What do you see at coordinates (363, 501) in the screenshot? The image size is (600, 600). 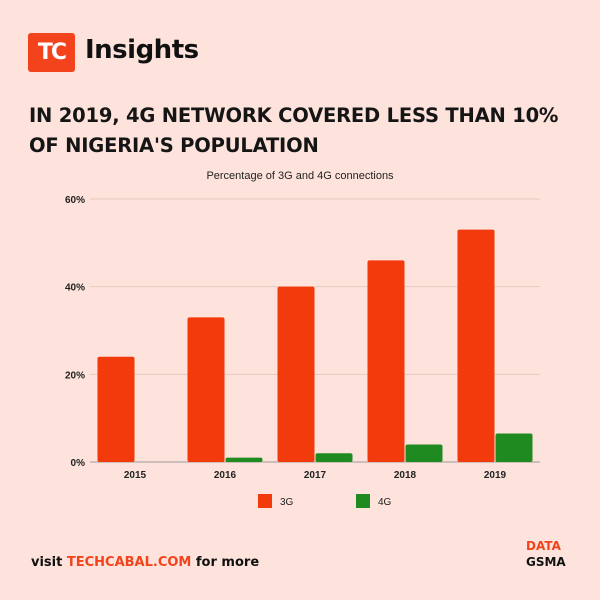 I see `legend-swatch-4g` at bounding box center [363, 501].